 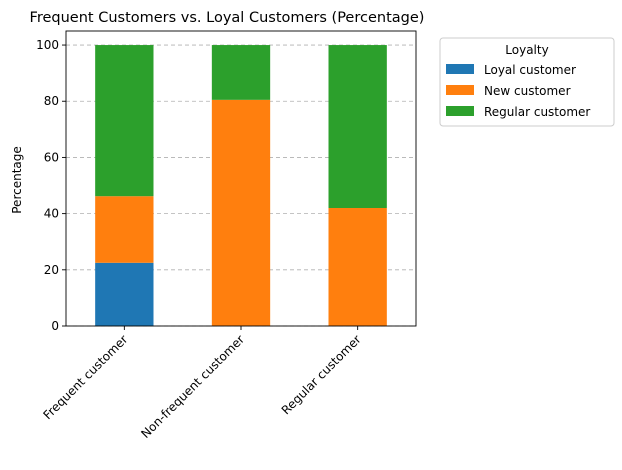 I want to click on y-tick-label: 60, so click(x=51, y=157).